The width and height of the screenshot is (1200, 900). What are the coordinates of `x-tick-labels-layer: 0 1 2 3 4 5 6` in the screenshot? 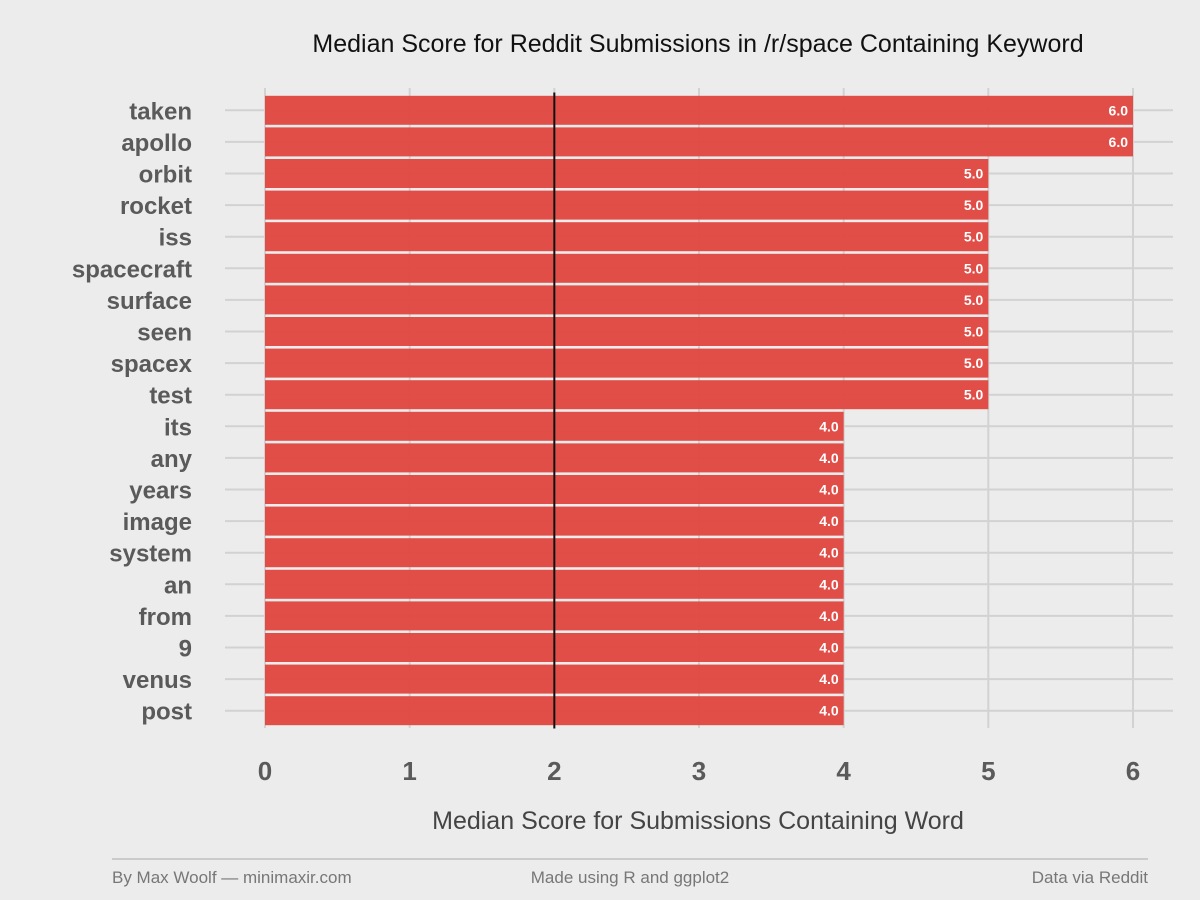 It's located at (699, 771).